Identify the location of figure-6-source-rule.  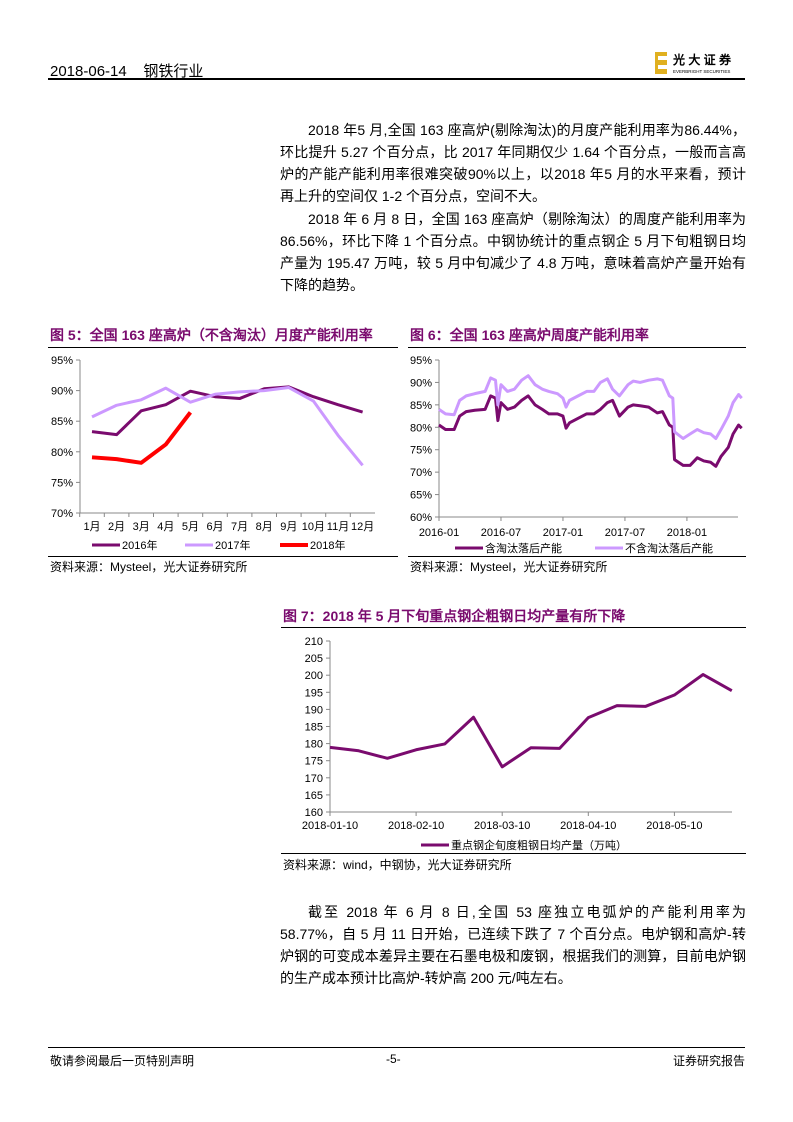
(577, 556).